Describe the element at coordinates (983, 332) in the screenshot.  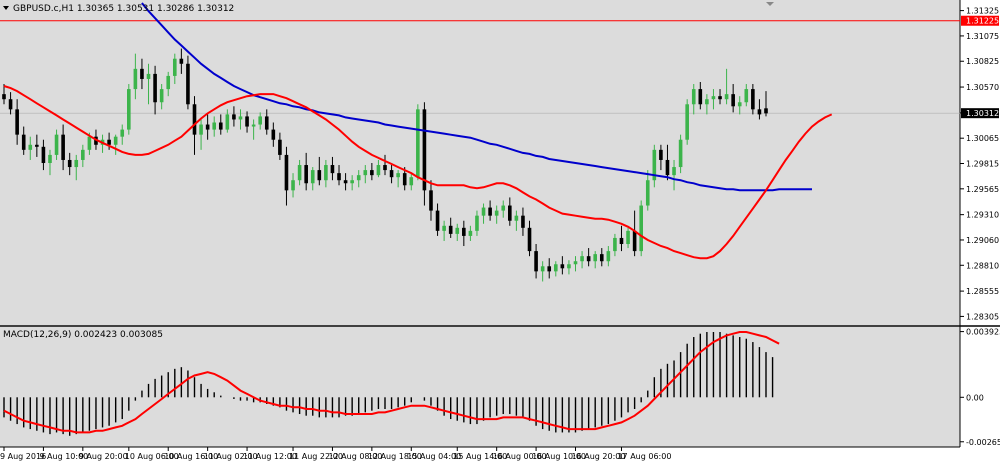
I see `macd-tick-label: 0.003925` at that location.